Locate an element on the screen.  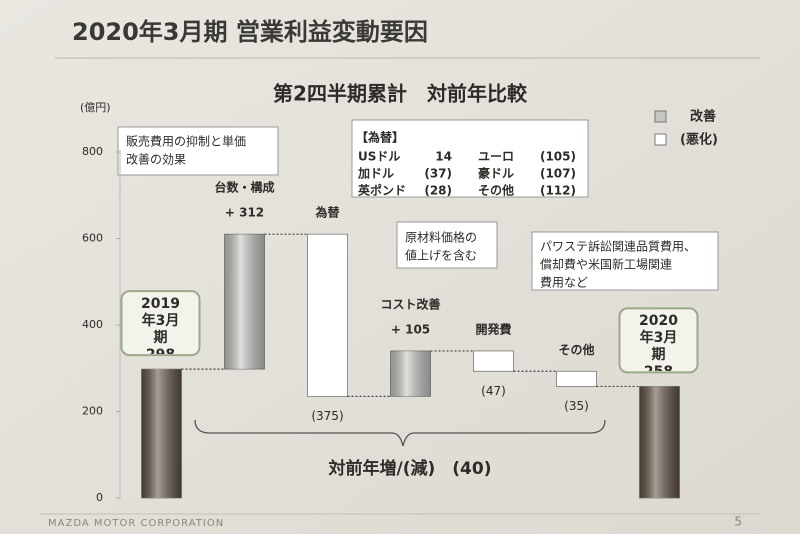
fx-cell: 豪ドル is located at coordinates (496, 173).